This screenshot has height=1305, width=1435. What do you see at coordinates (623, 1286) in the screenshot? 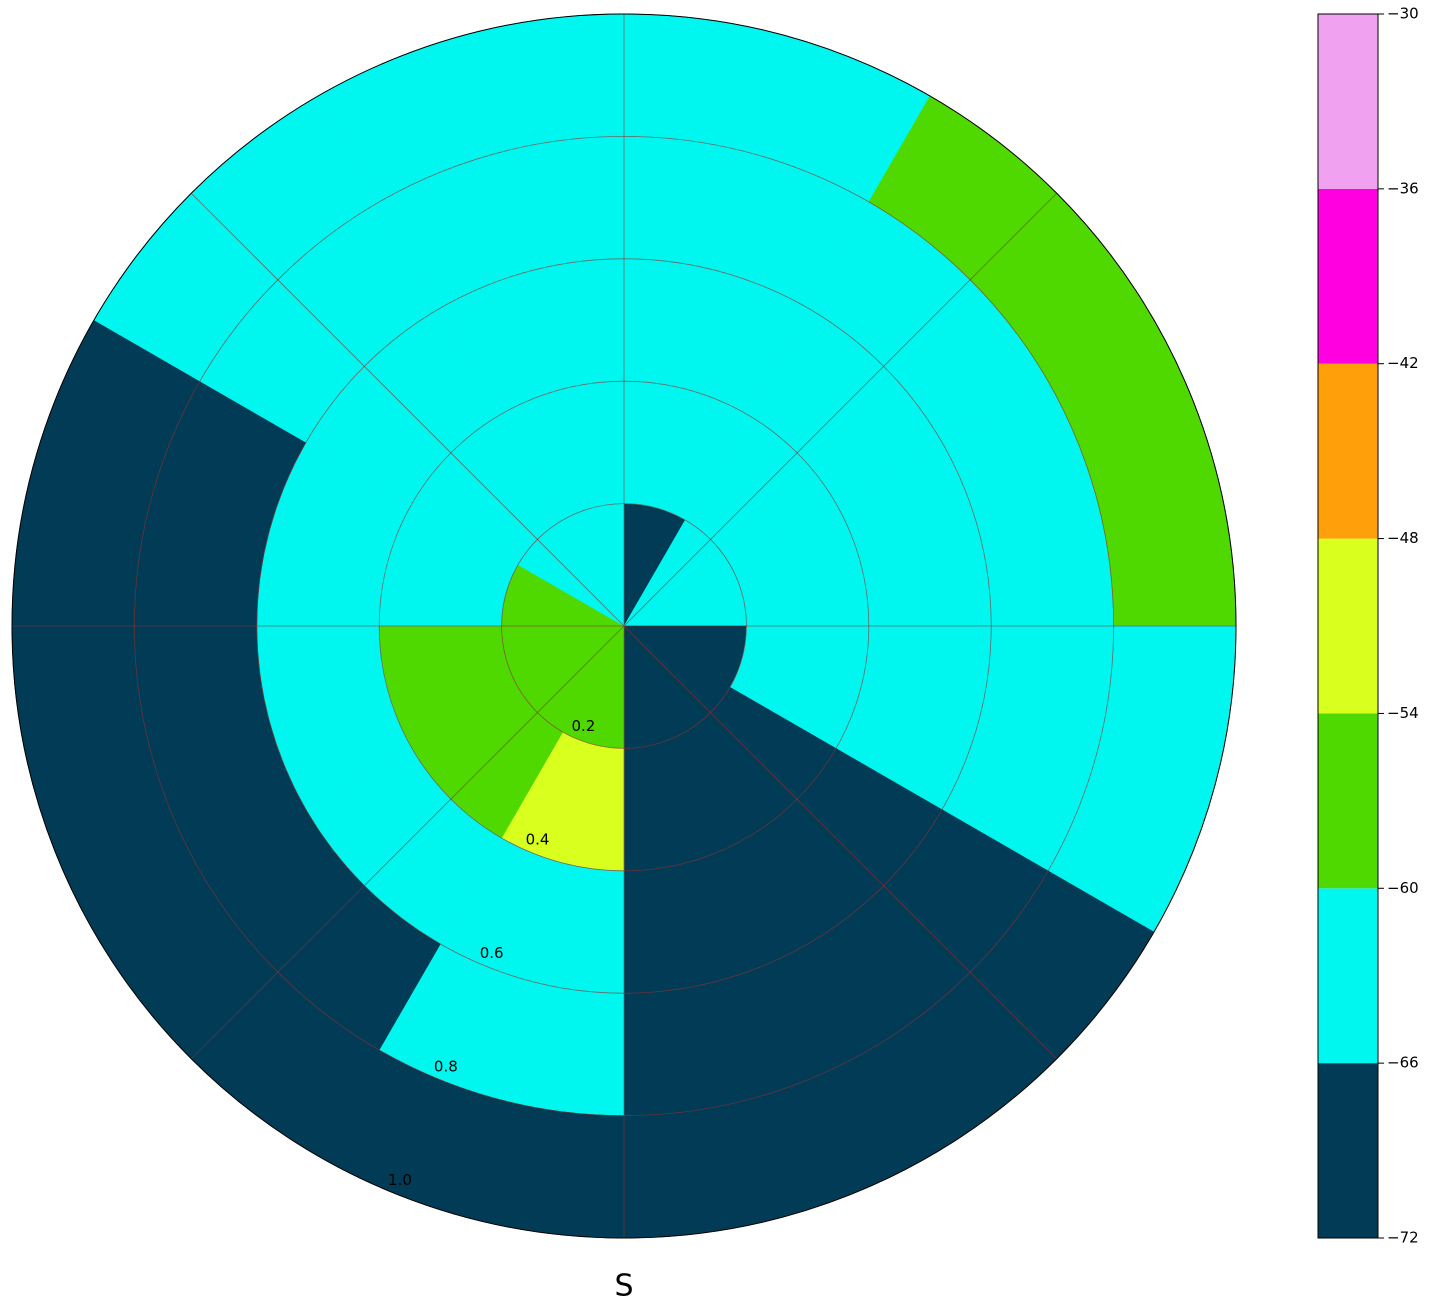
I see `direction-label: S` at bounding box center [623, 1286].